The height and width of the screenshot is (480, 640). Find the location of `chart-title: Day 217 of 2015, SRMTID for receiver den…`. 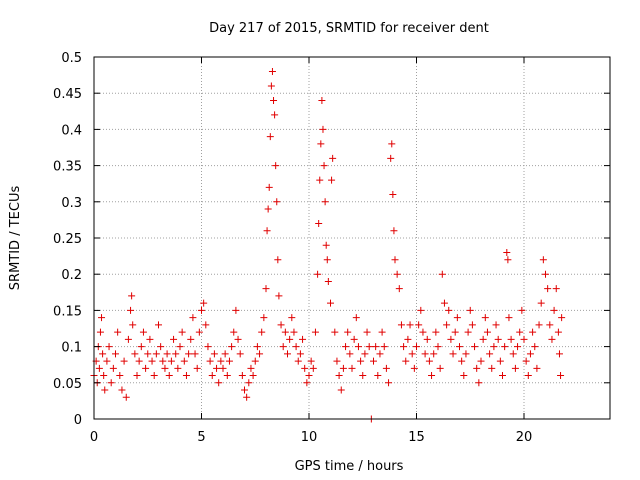

chart-title: Day 217 of 2015, SRMTID for receiver den… is located at coordinates (349, 28).